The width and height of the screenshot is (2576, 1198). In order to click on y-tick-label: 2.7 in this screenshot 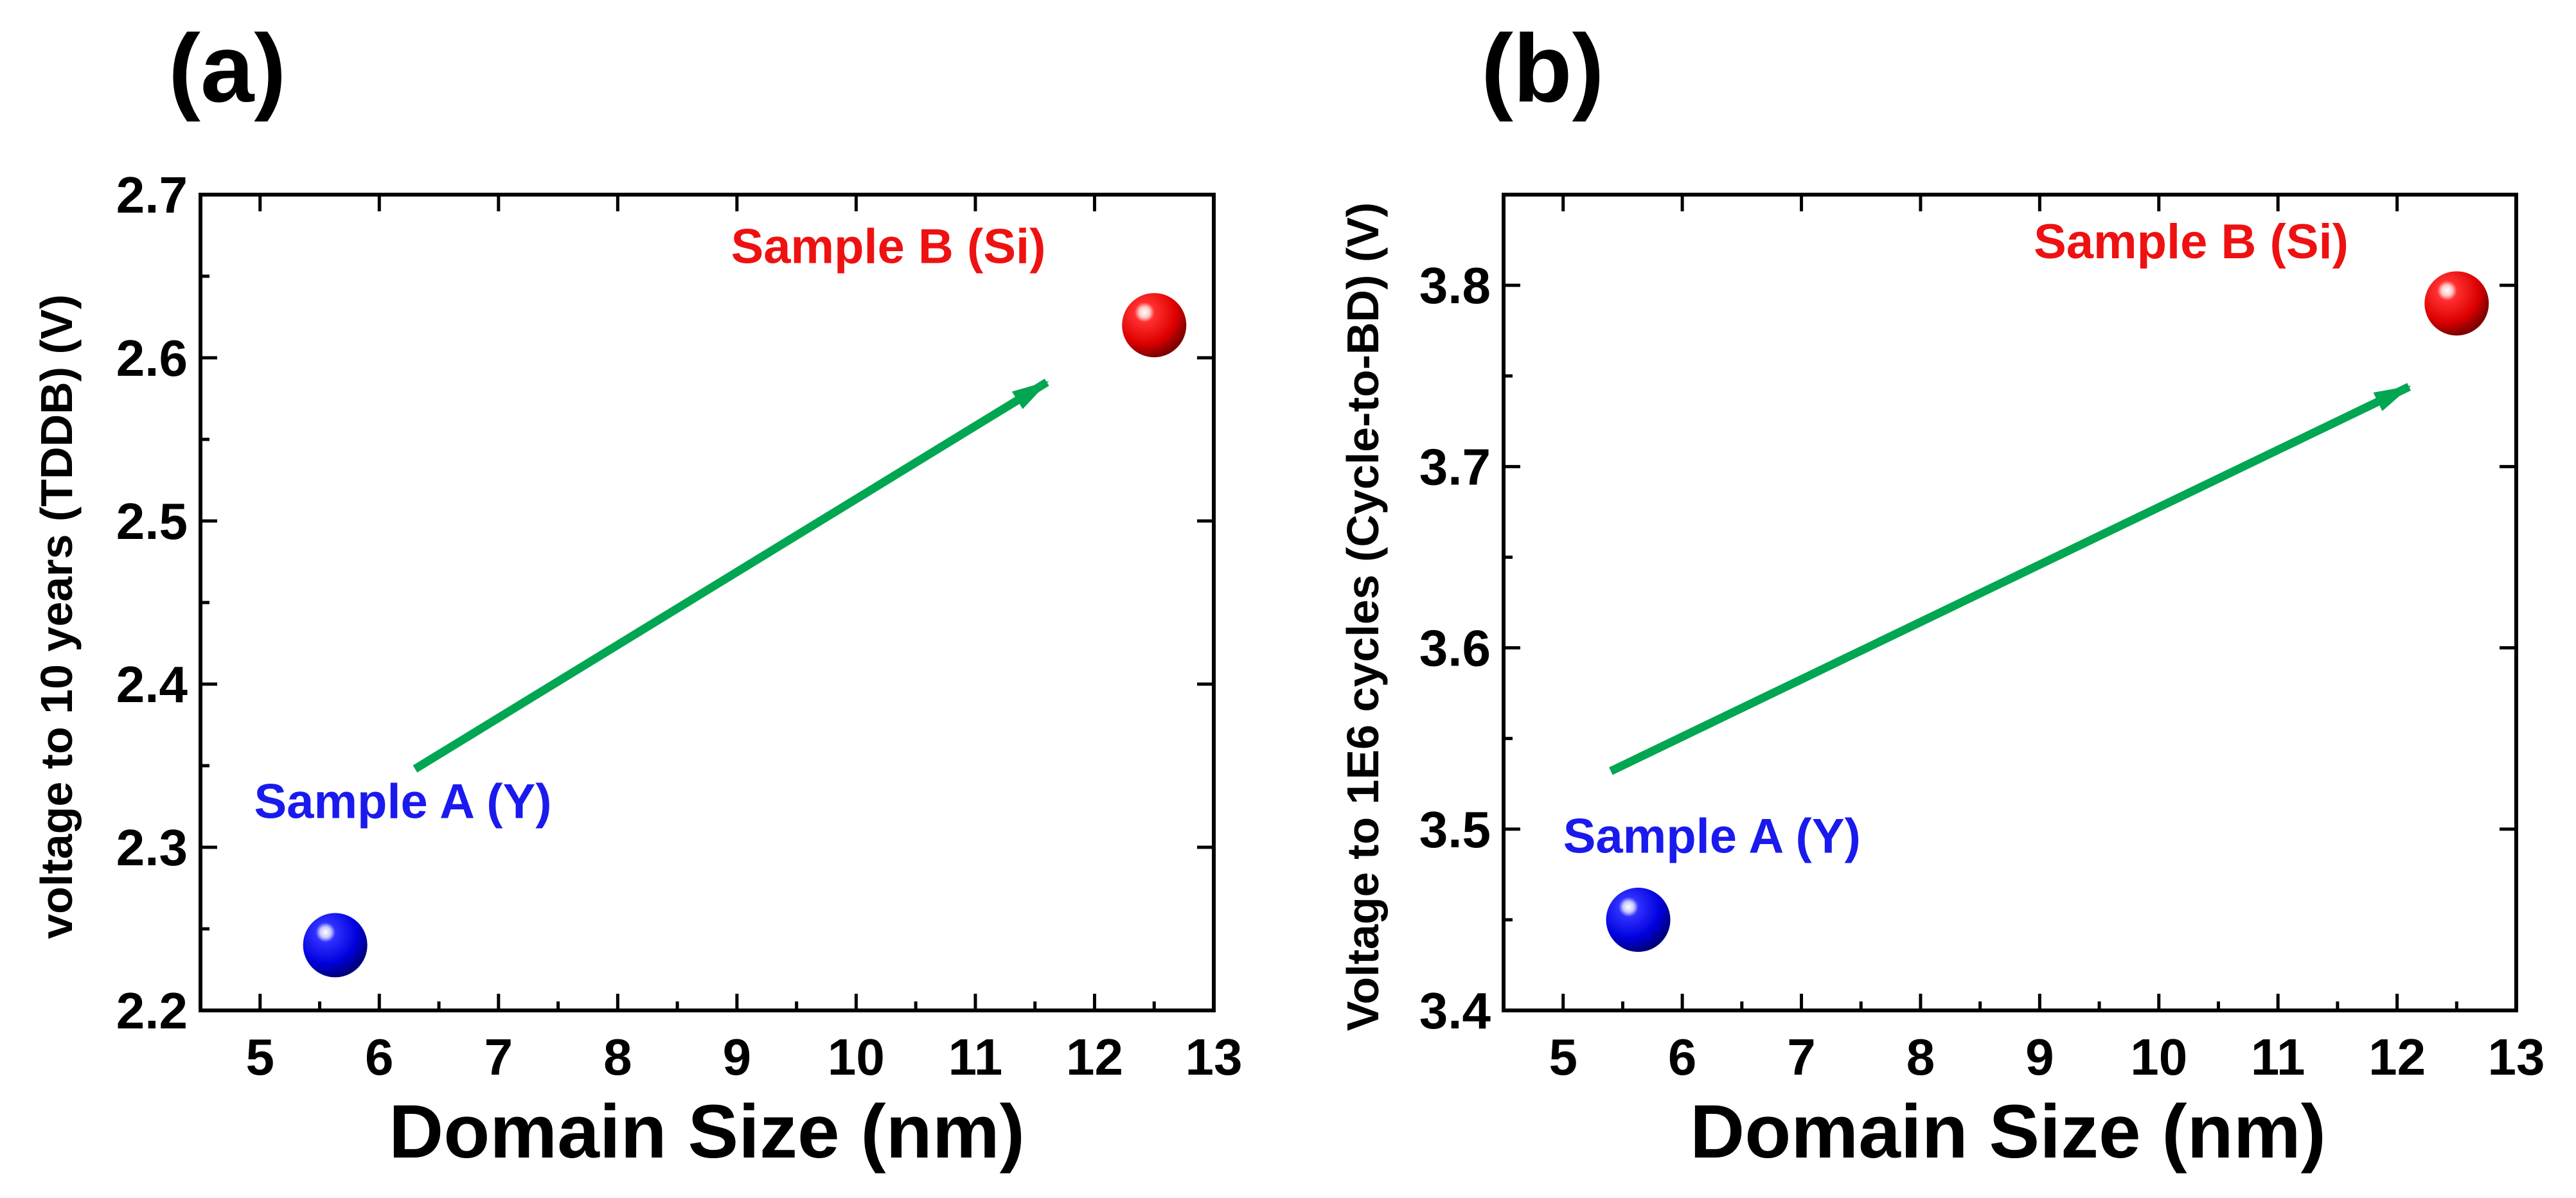, I will do `click(152, 195)`.